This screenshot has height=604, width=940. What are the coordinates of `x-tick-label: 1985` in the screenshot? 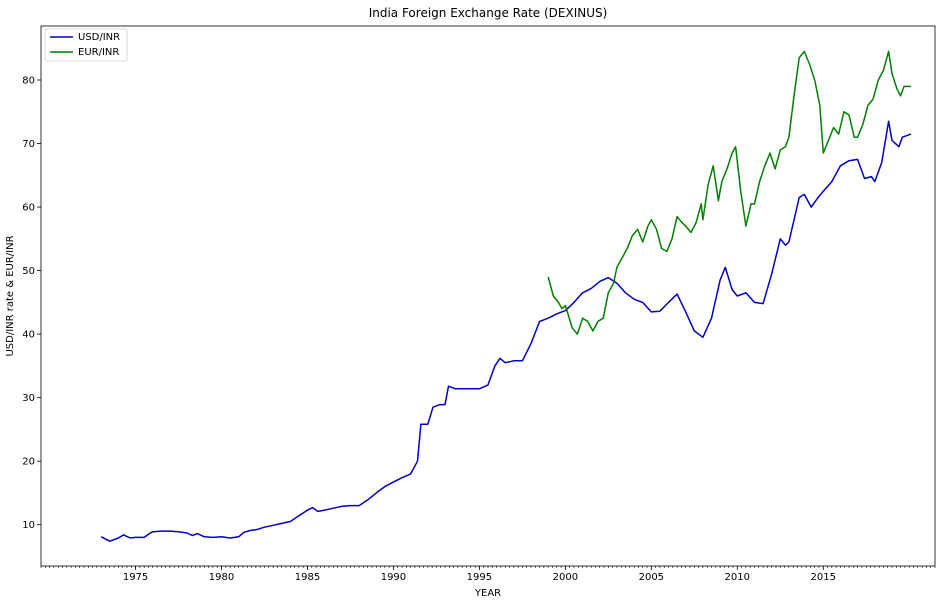 It's located at (307, 577).